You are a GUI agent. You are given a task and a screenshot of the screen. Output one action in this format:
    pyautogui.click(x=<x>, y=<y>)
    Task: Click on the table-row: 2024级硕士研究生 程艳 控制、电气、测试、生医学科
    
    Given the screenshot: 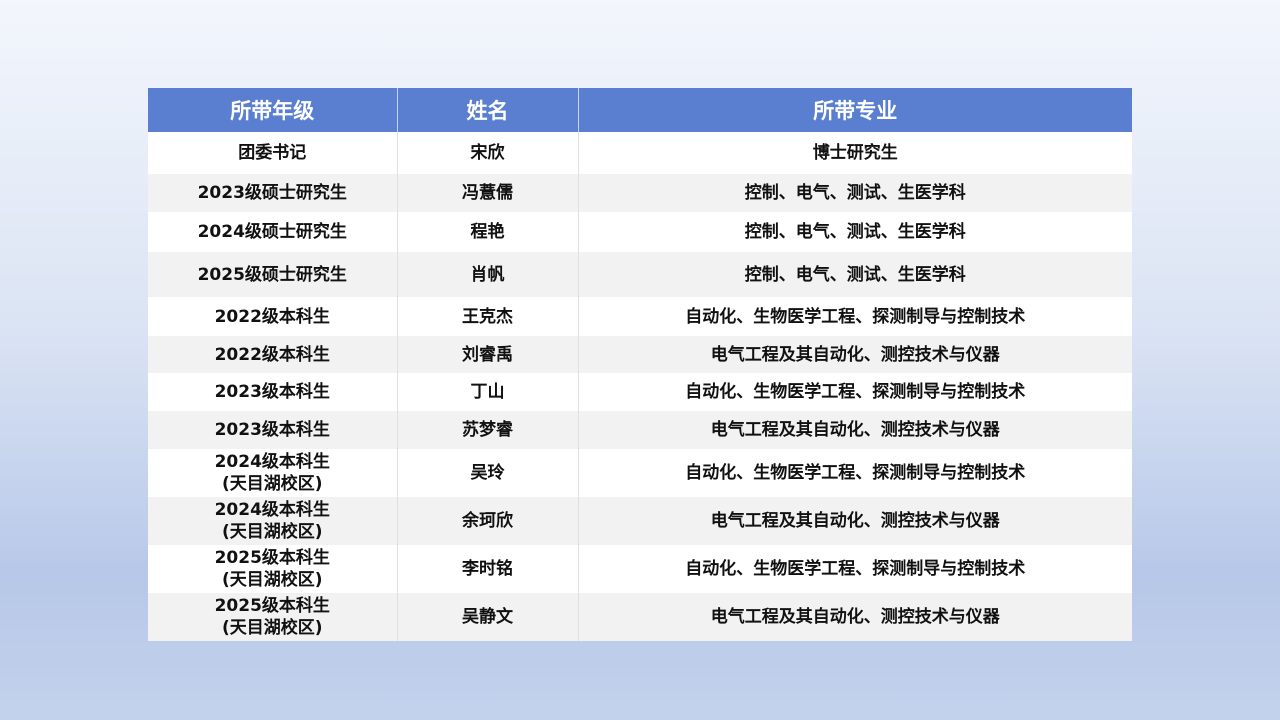 What is the action you would take?
    pyautogui.click(x=640, y=232)
    